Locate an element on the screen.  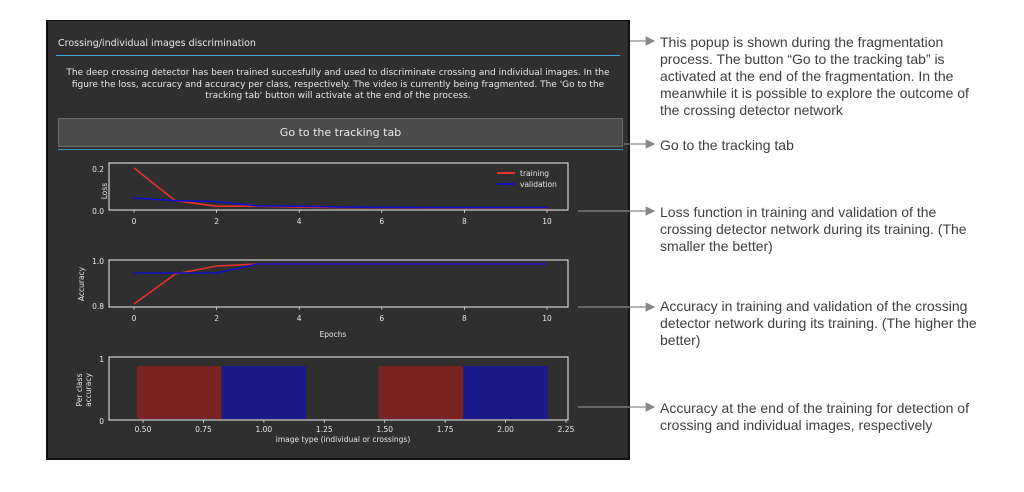
annotation-button: Go to the tracking tab is located at coordinates (727, 145).